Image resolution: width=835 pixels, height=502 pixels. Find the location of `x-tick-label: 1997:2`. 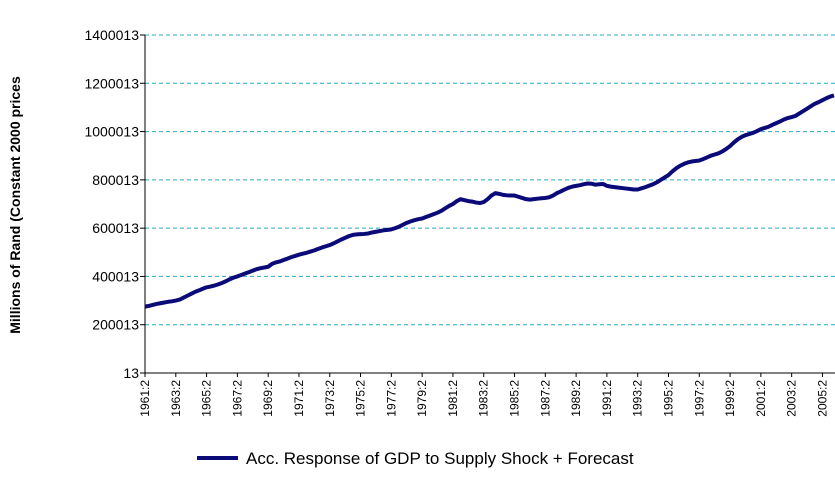

x-tick-label: 1997:2 is located at coordinates (699, 398).